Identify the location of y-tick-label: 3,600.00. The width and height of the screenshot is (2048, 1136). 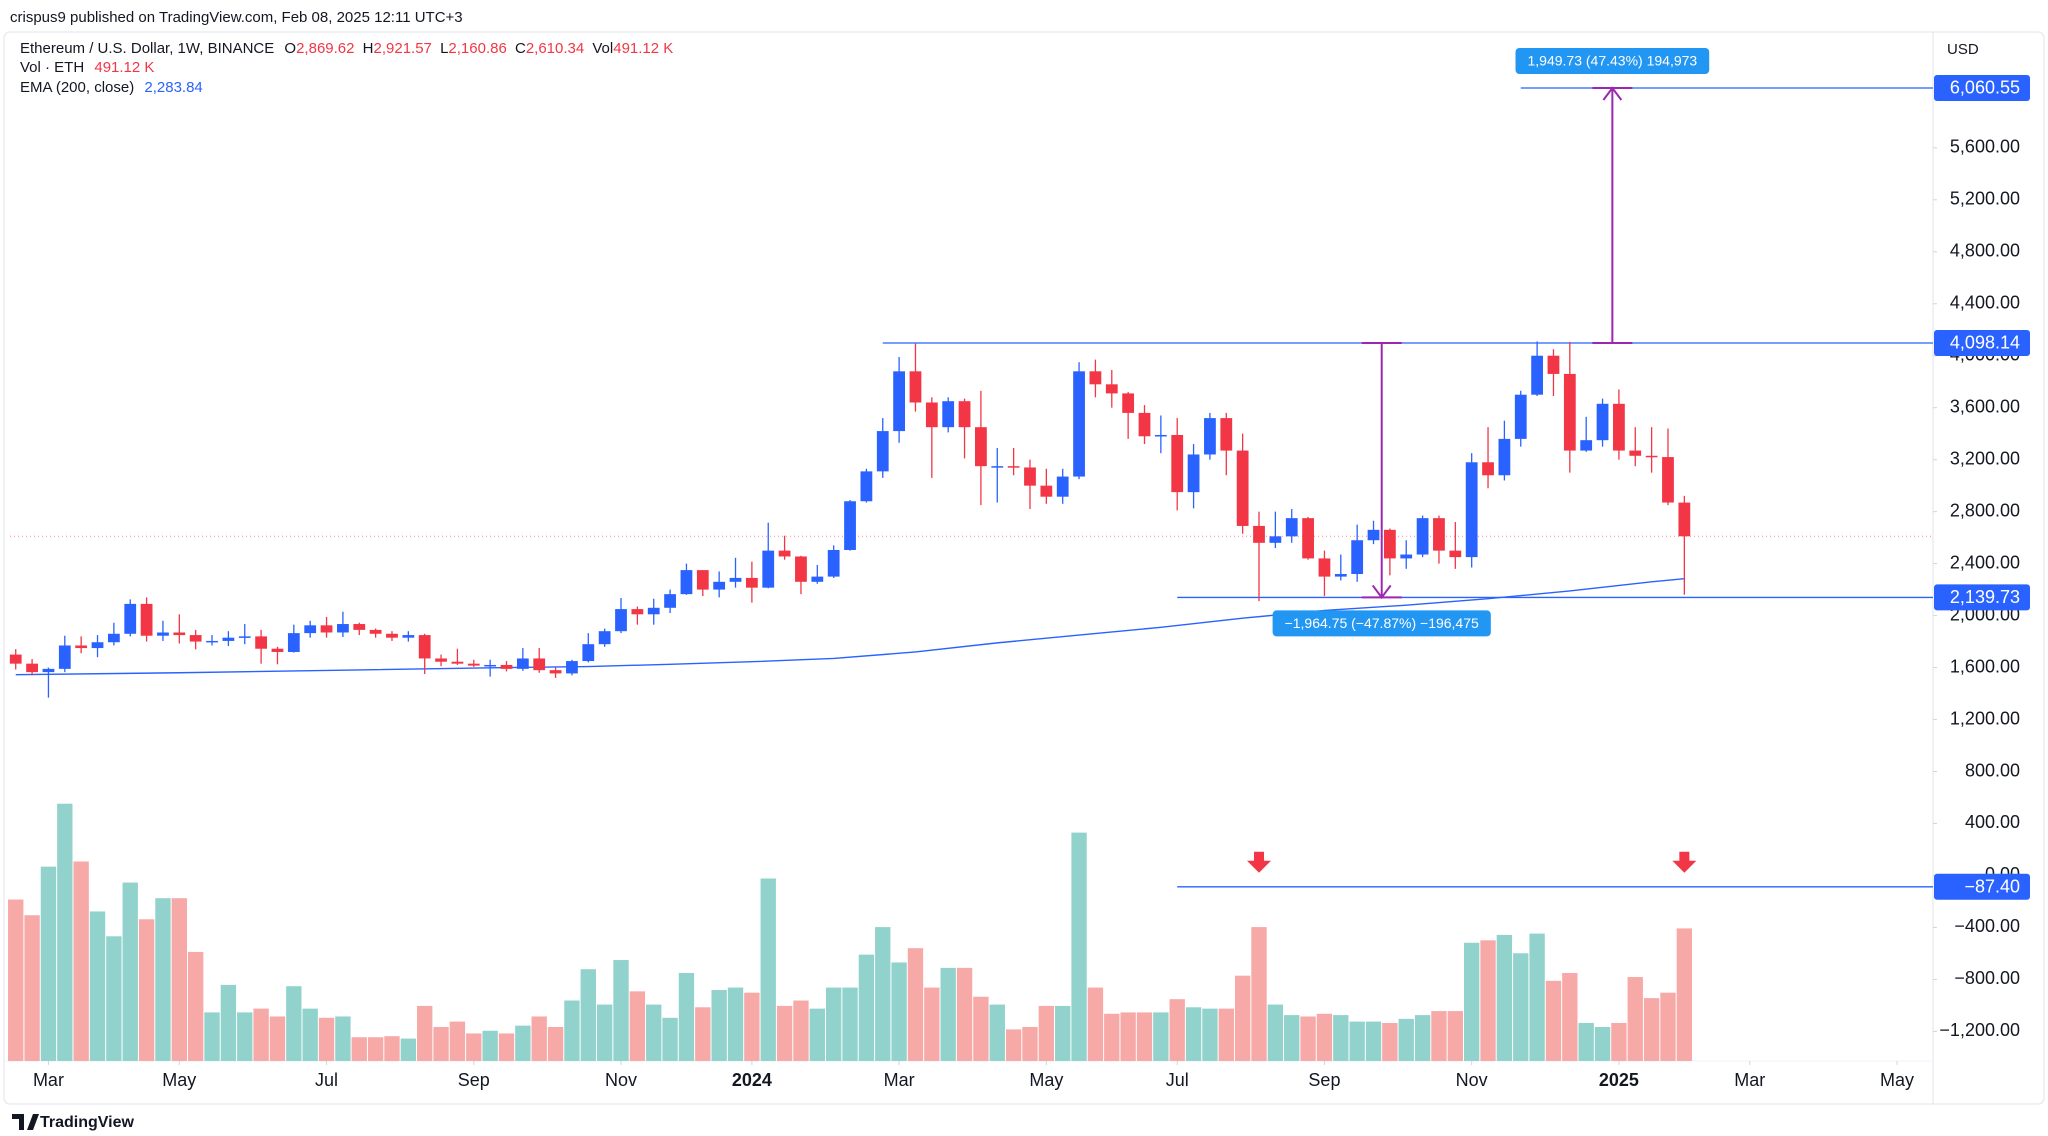
(1985, 406).